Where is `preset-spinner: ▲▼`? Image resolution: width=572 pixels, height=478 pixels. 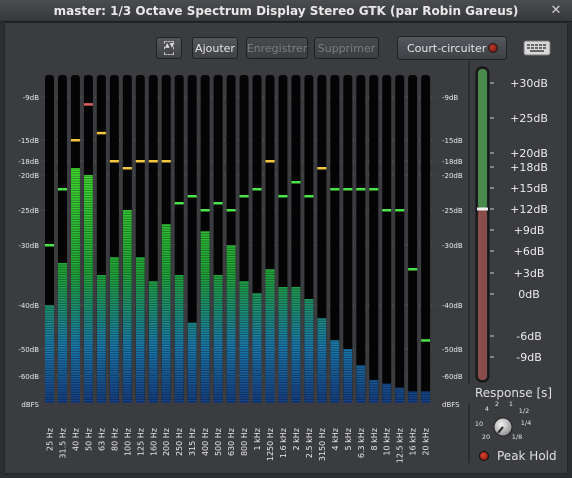
preset-spinner: ▲▼ is located at coordinates (169, 48).